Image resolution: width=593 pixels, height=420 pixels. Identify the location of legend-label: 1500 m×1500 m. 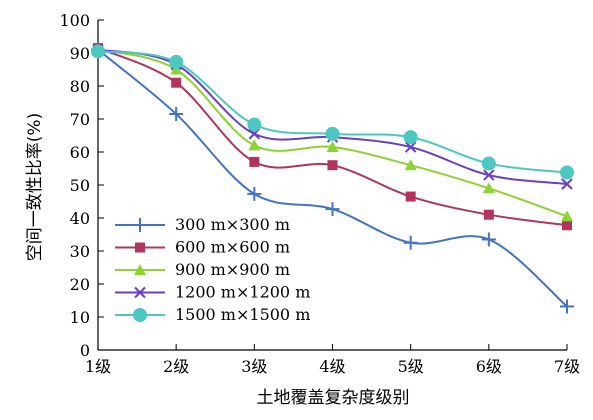
(242, 314).